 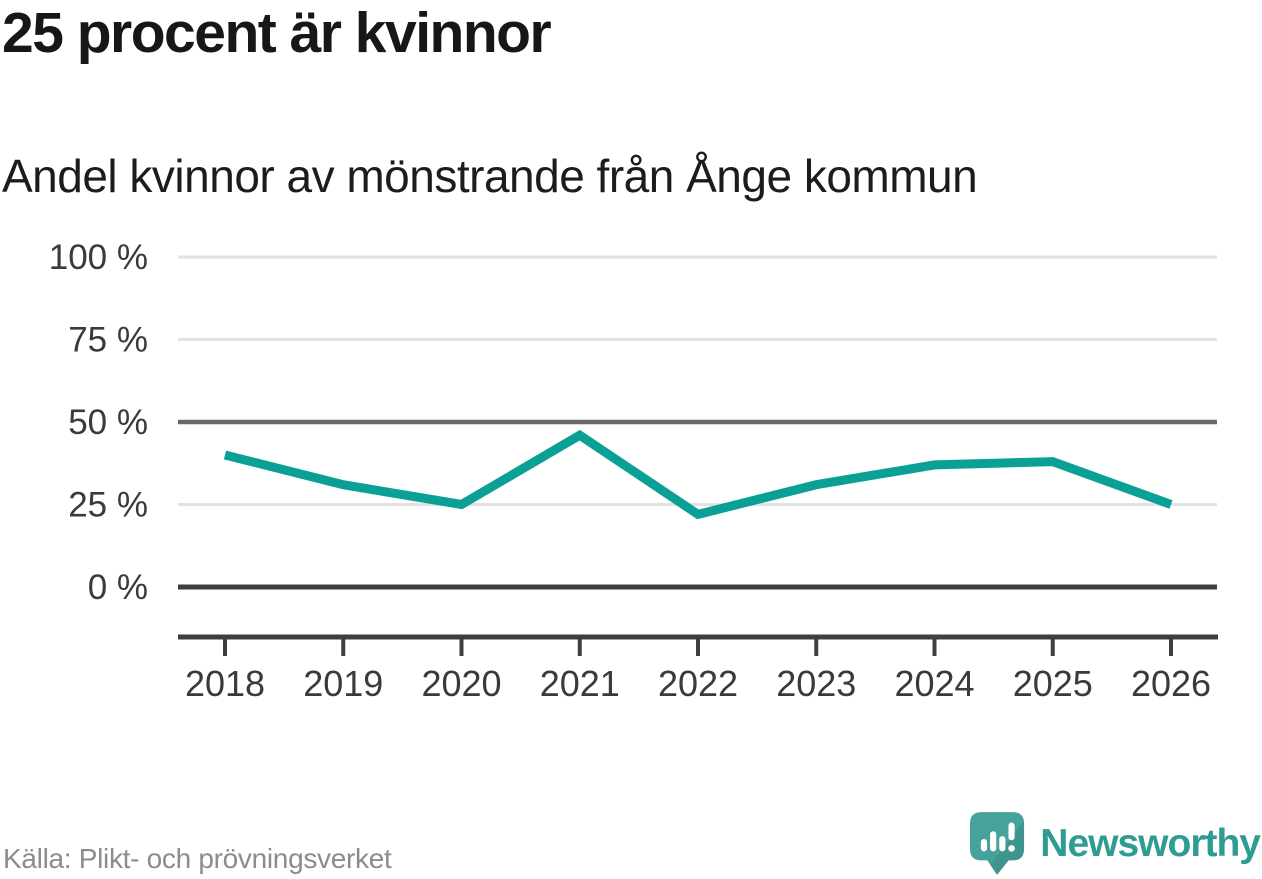 I want to click on newsworthy-logo: Newsworthy, so click(x=1115, y=844).